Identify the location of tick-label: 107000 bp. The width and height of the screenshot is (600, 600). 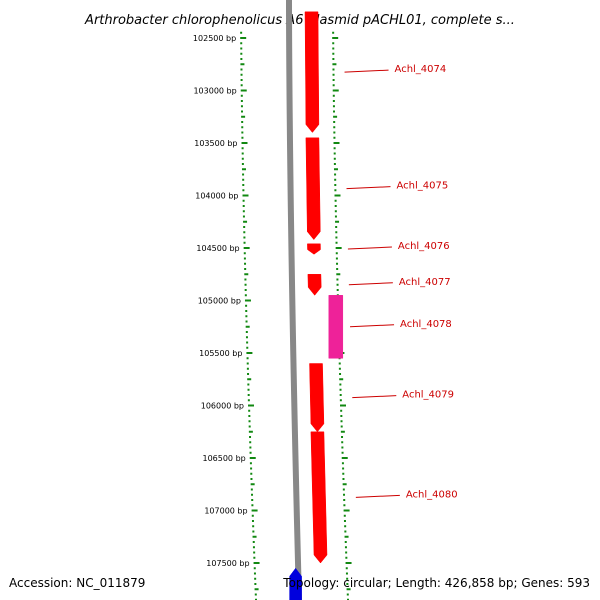
(225, 511).